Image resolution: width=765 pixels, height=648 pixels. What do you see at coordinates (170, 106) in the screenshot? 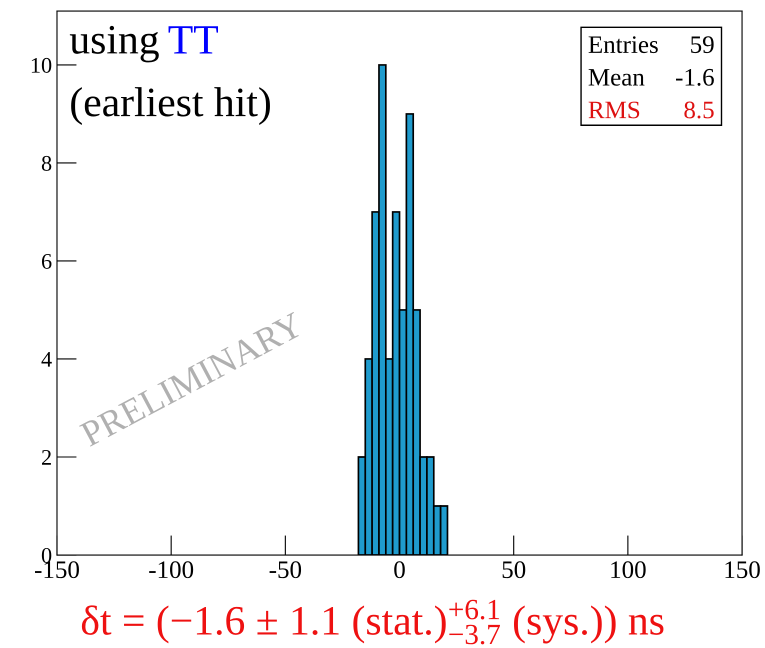
I see `annotation: (earliest hit)` at bounding box center [170, 106].